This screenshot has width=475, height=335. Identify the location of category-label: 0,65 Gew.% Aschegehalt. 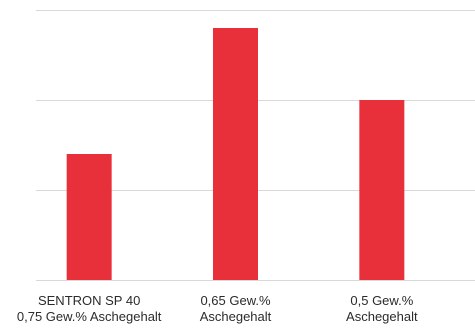
(235, 308).